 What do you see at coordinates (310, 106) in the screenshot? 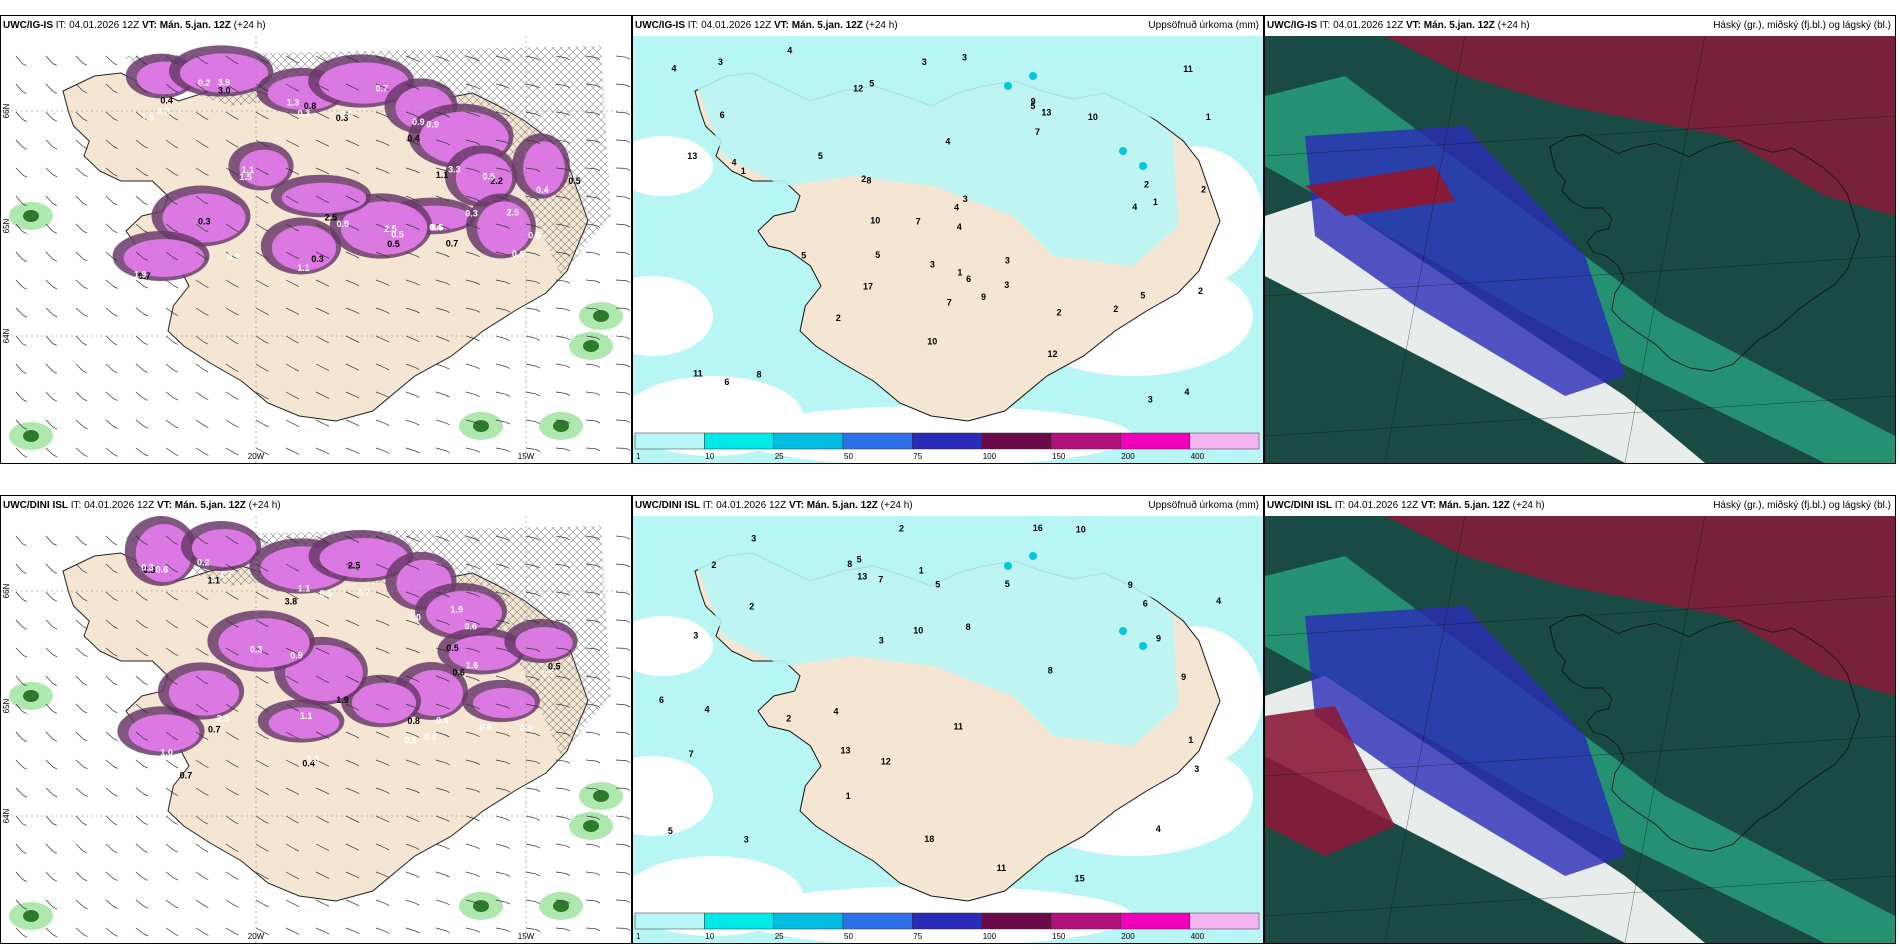
I see `snow-value-label: 0.8` at bounding box center [310, 106].